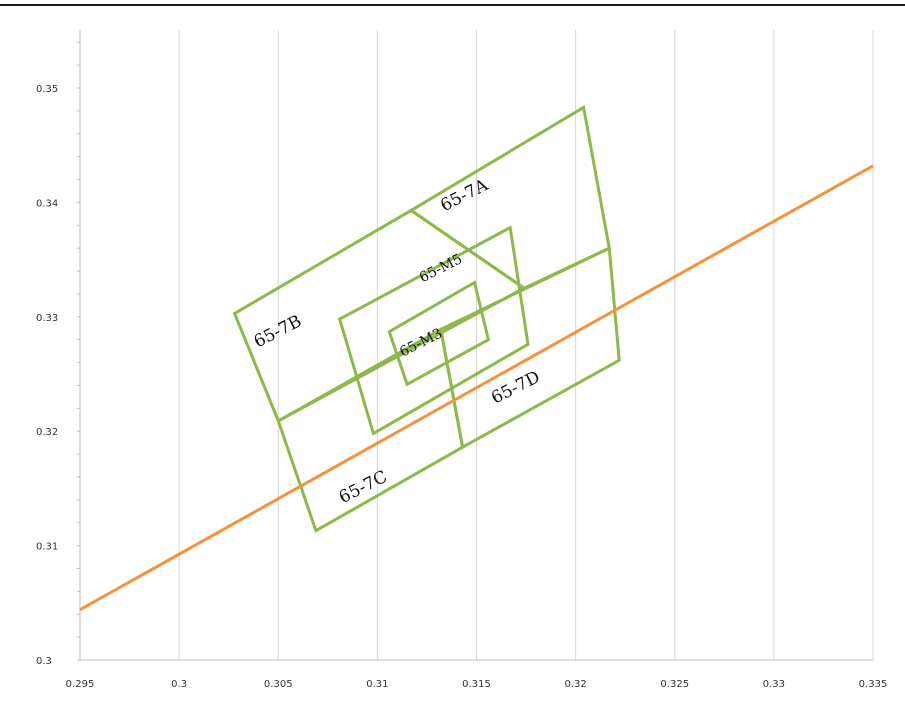 The height and width of the screenshot is (720, 905). Describe the element at coordinates (278, 684) in the screenshot. I see `x-tick-label: 0.305` at that location.